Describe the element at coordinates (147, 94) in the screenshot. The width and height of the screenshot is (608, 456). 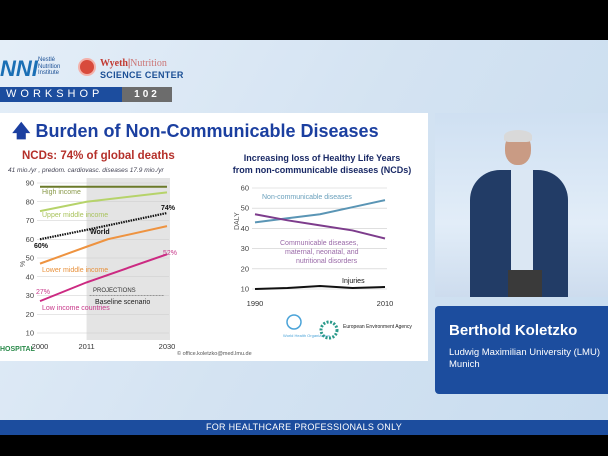
I see `workshop-number: 102` at that location.